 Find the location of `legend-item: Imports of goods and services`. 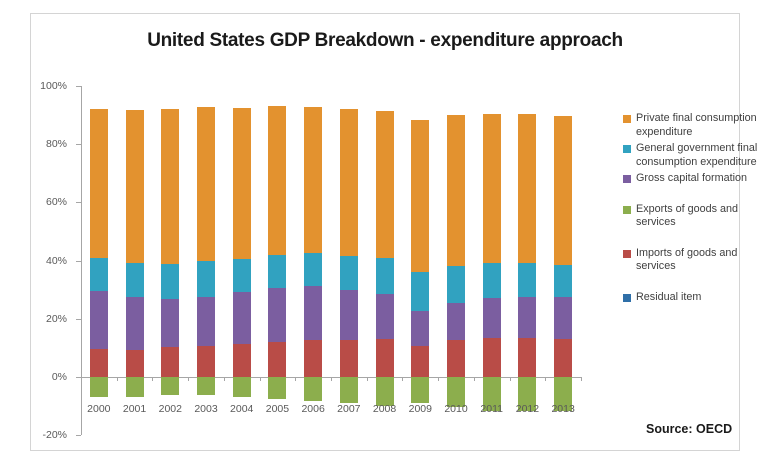

legend-item: Imports of goods and services is located at coordinates (695, 260).